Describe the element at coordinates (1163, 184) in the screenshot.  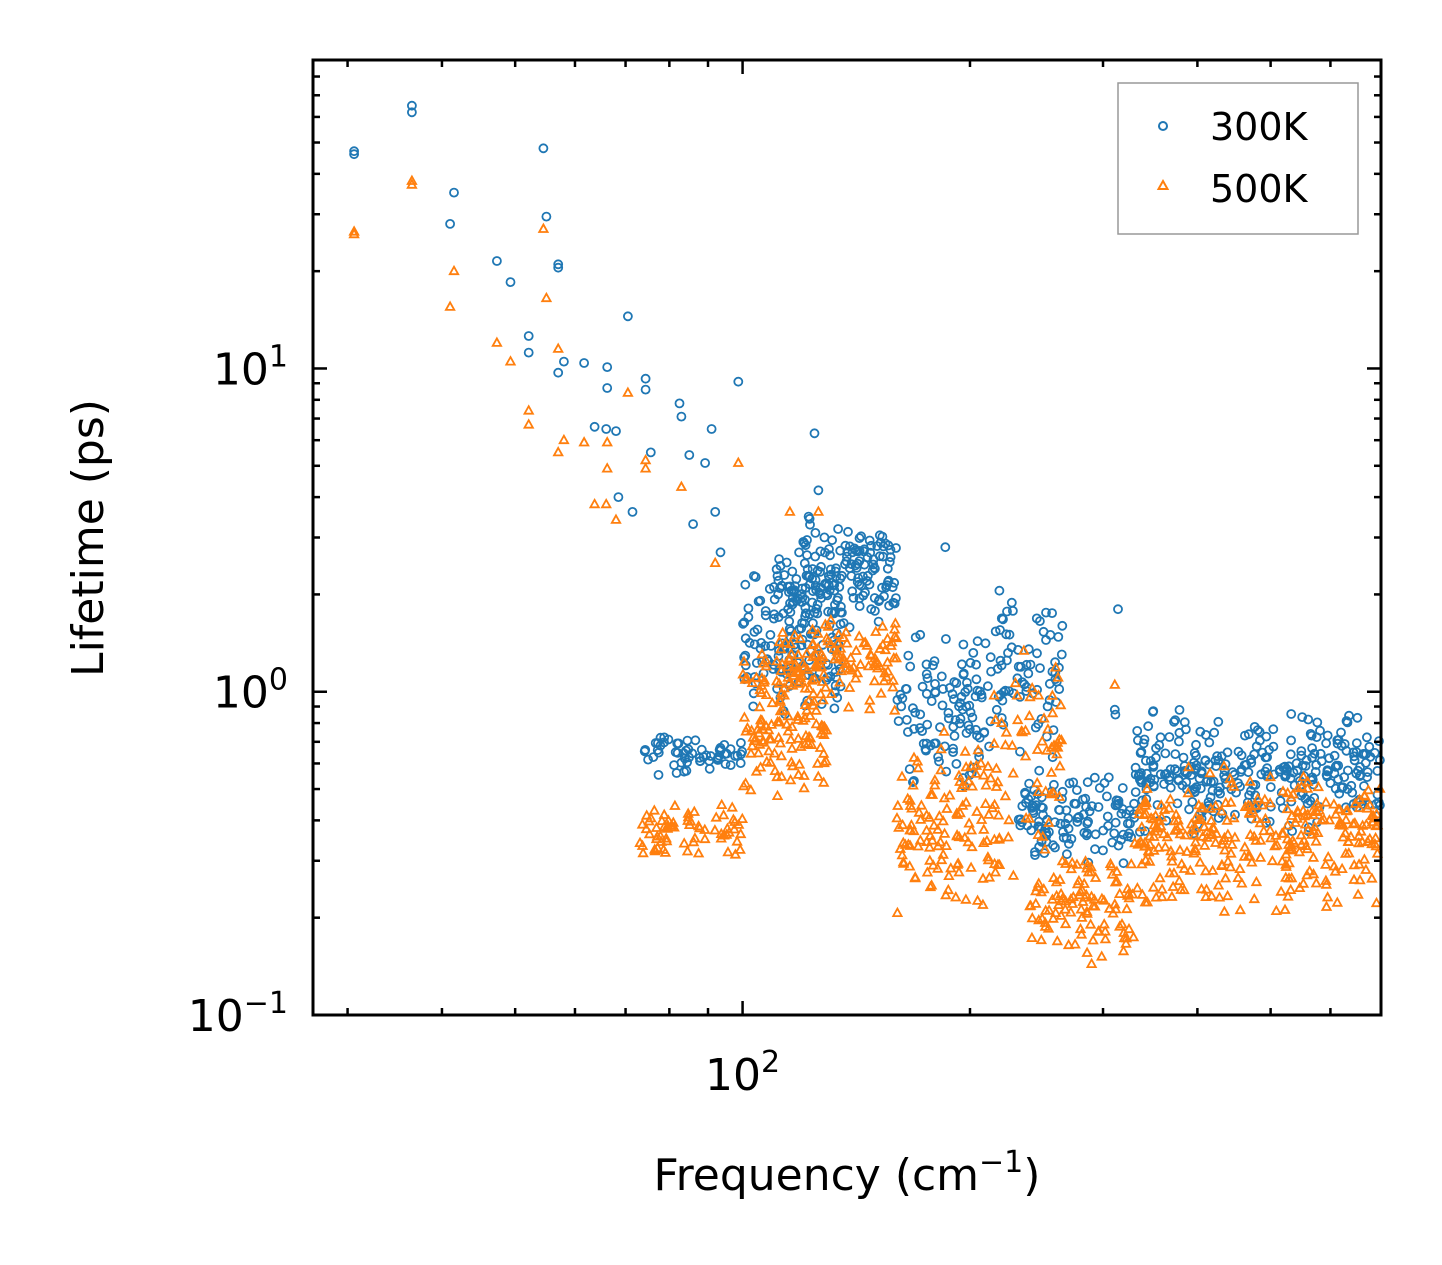
I see `legend-marker-500k` at that location.